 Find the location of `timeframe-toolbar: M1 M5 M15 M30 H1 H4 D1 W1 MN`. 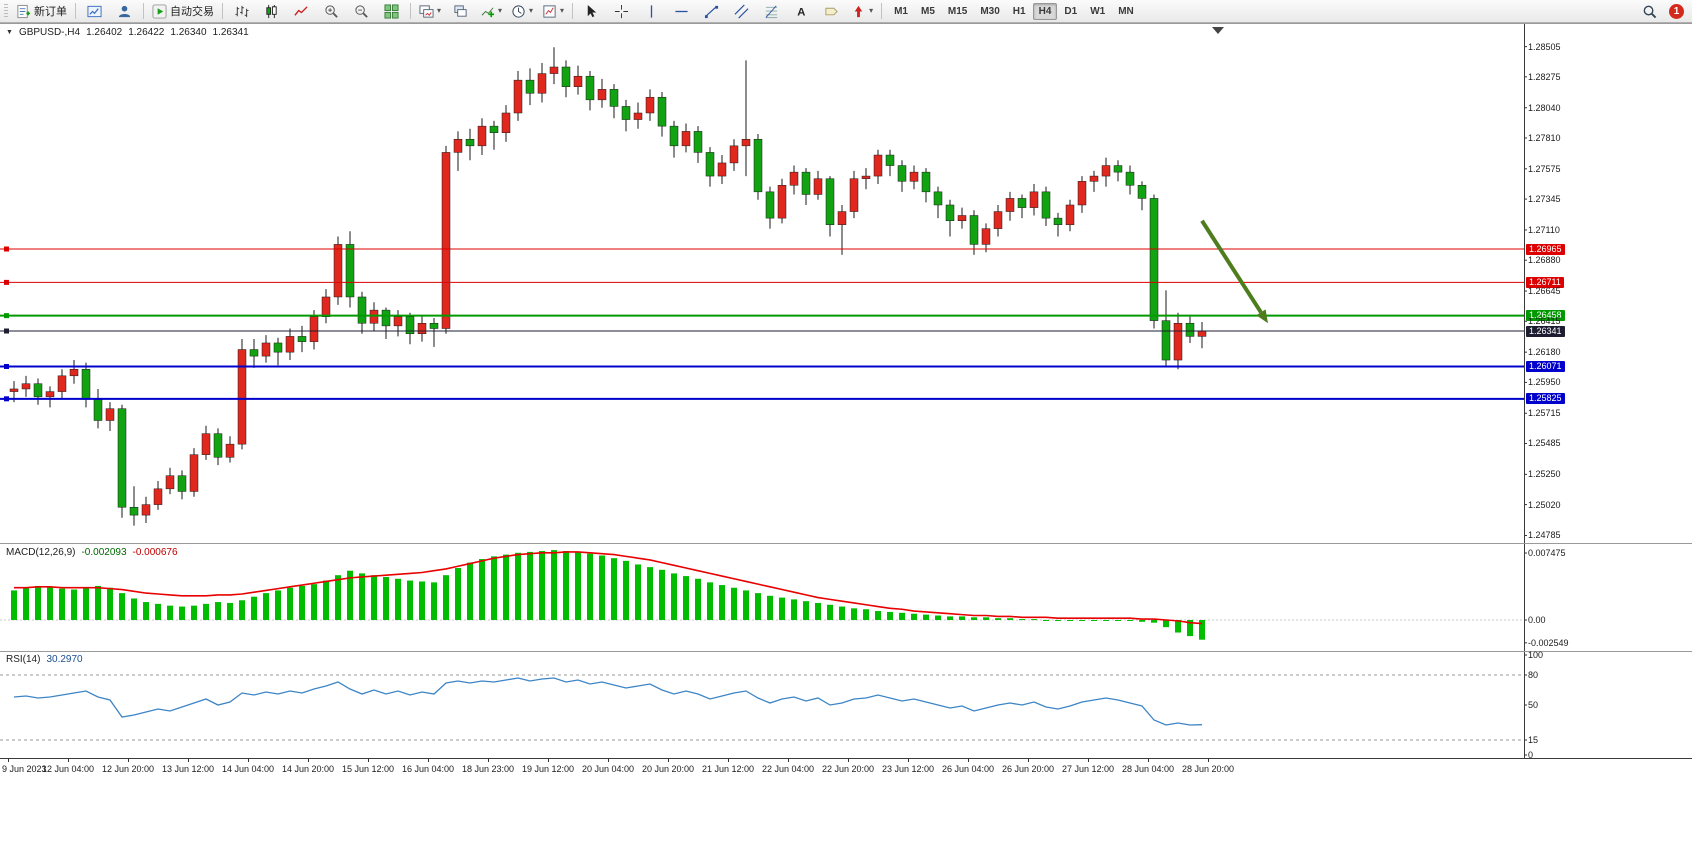

timeframe-toolbar: M1 M5 M15 M30 H1 H4 D1 W1 MN is located at coordinates (1014, 11).